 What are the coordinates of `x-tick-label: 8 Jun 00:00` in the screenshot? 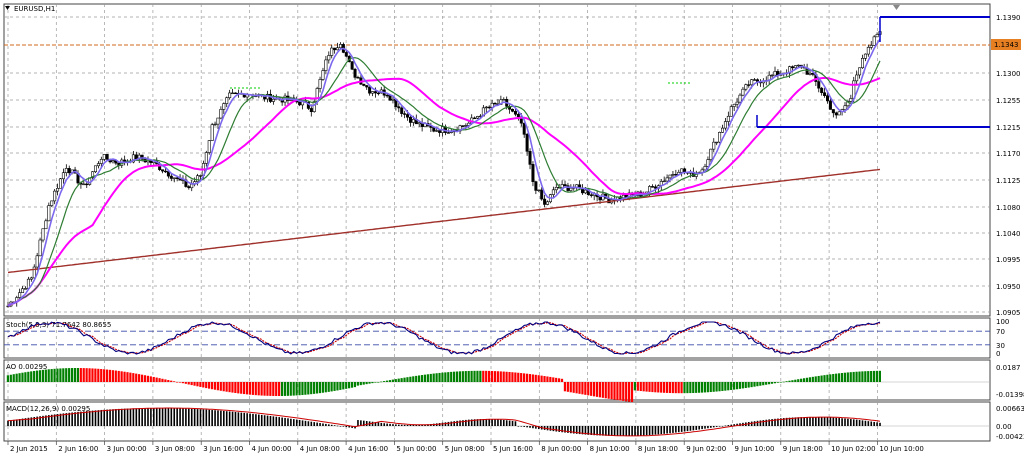 It's located at (561, 449).